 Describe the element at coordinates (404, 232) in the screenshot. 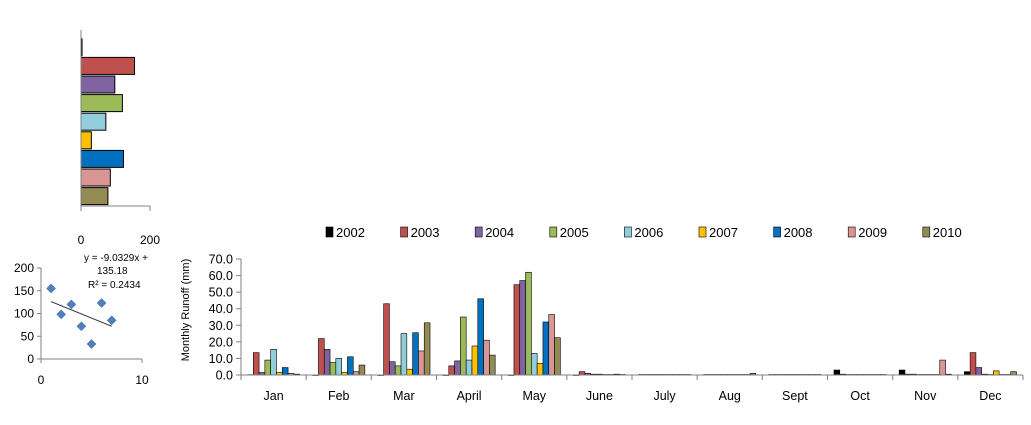

I see `legend-swatch-2003` at that location.